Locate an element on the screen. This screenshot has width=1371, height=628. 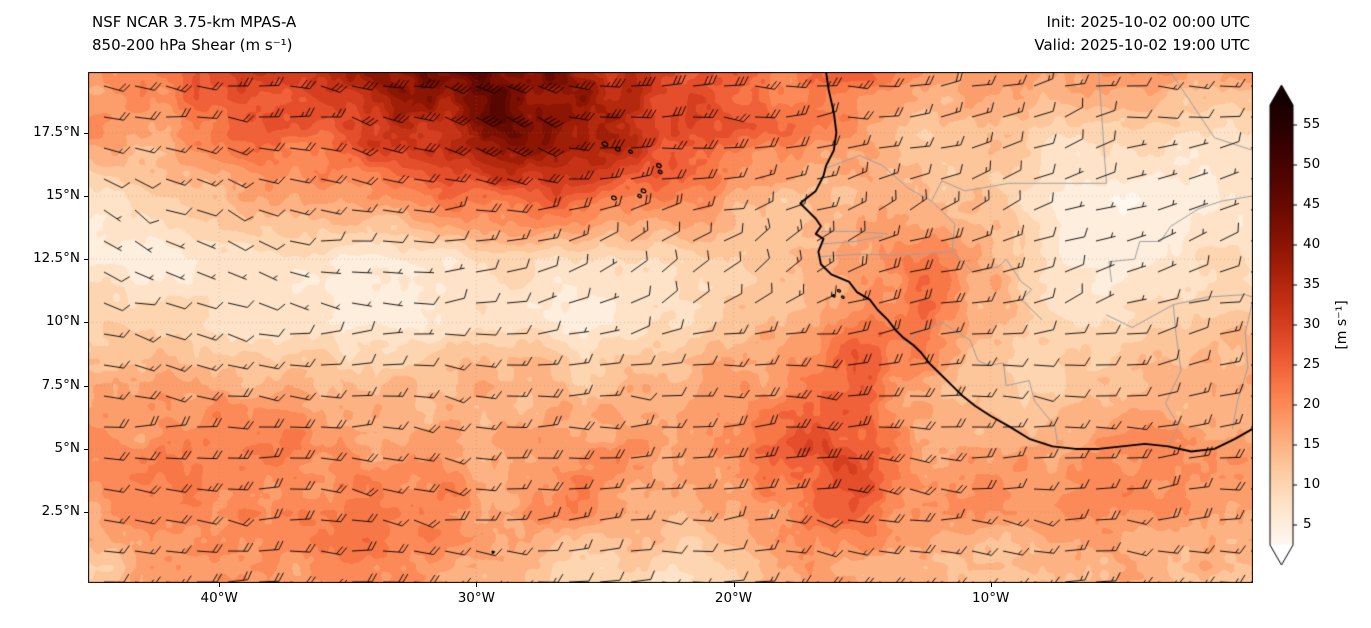
y-axis-tick-label: 15°N is located at coordinates (62, 194).